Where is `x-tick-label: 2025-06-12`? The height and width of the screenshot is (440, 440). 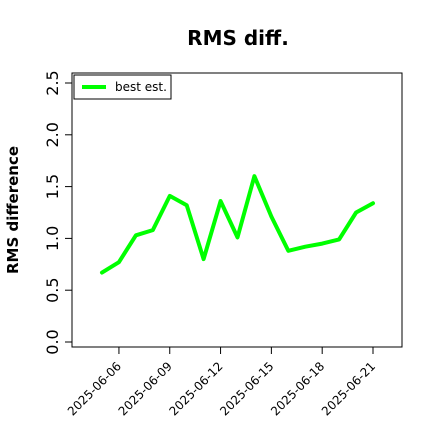 x-tick-label: 2025-06-12 is located at coordinates (195, 388).